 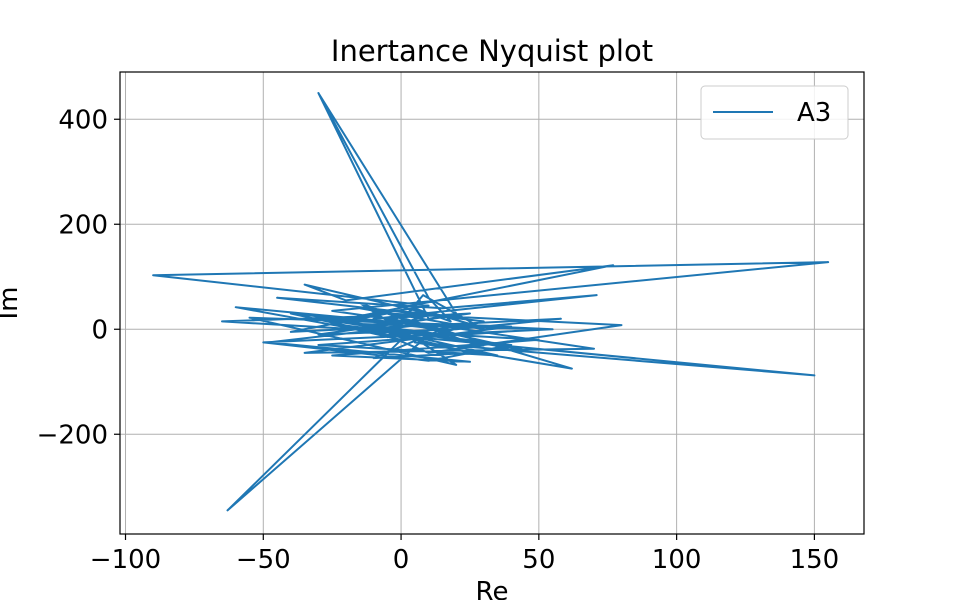 What do you see at coordinates (83, 225) in the screenshot?
I see `y-tick-label: 200` at bounding box center [83, 225].